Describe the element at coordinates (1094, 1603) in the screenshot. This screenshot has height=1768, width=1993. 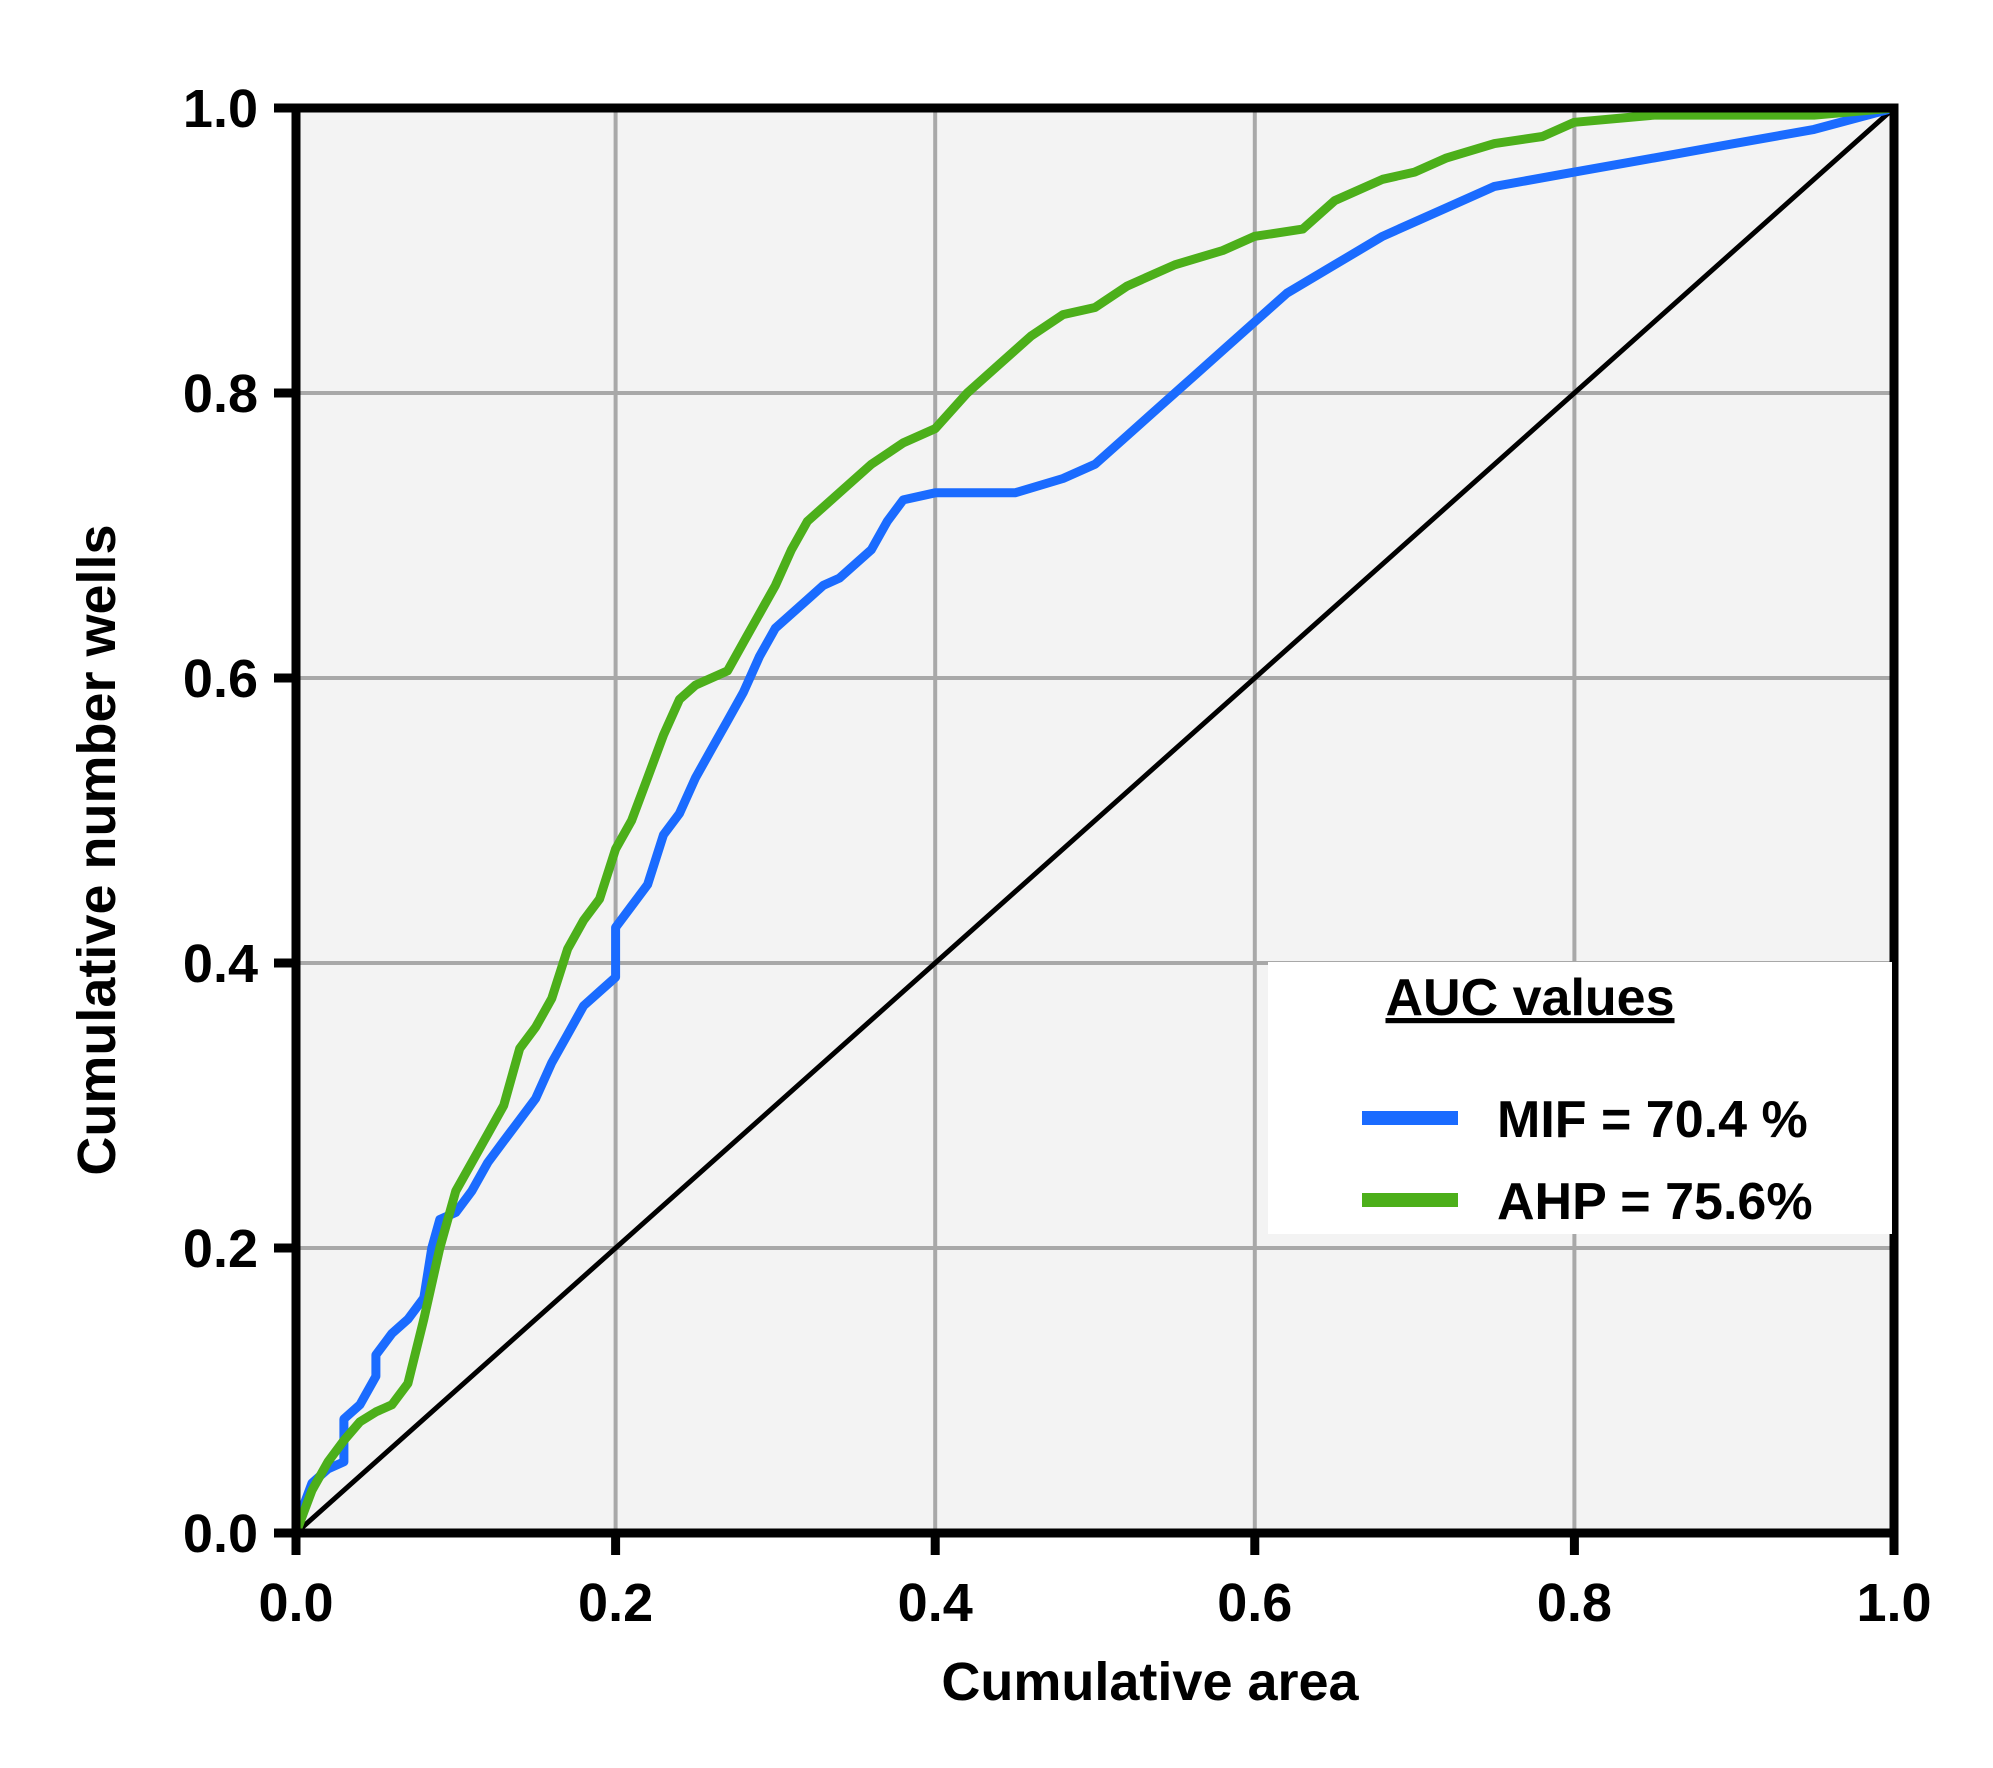
I see `x-tick-labels: 0.0 0.2 0.4 0.6 0.8 1.0` at that location.